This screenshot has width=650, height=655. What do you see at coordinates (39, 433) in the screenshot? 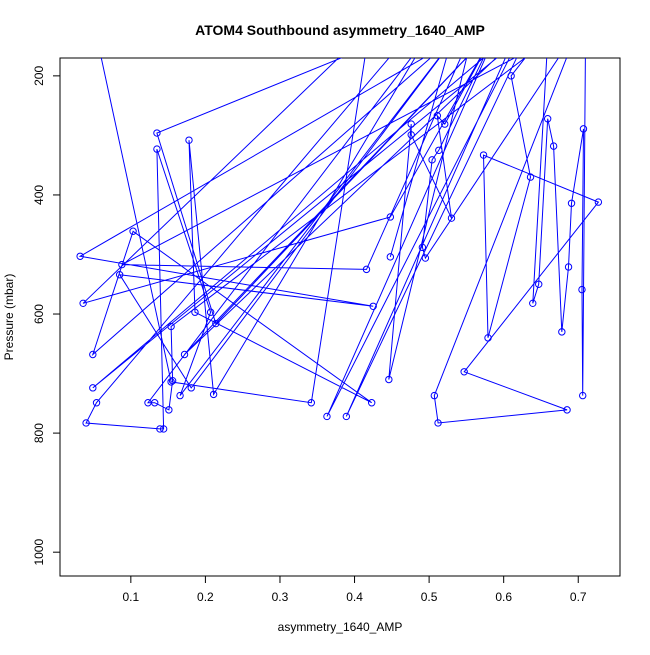
I see `y-tick-label: 800` at bounding box center [39, 433].